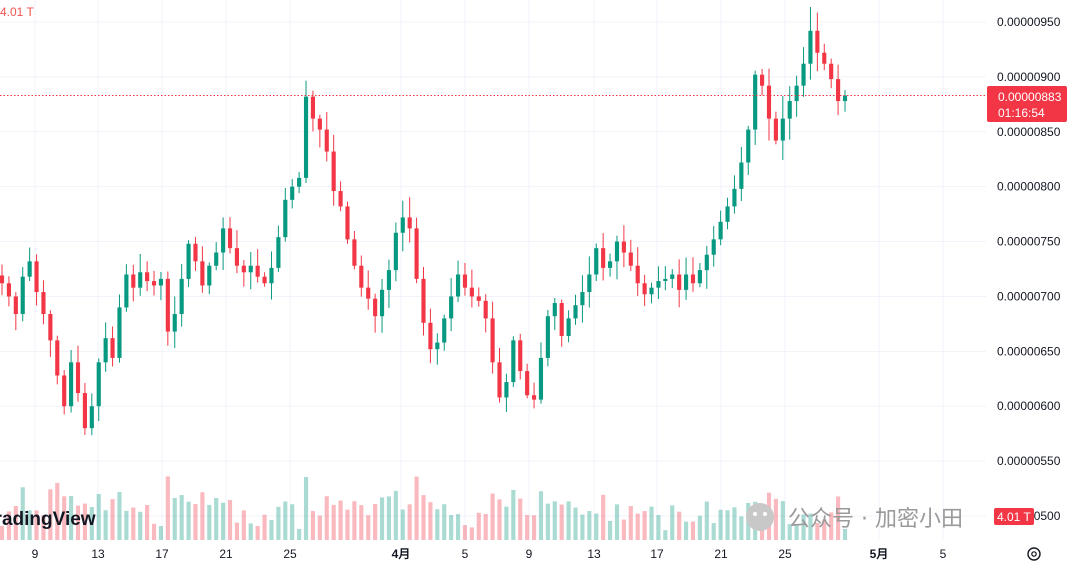 The image size is (1080, 563). Describe the element at coordinates (1029, 132) in the screenshot. I see `y-tick-label: 0.00000850` at that location.